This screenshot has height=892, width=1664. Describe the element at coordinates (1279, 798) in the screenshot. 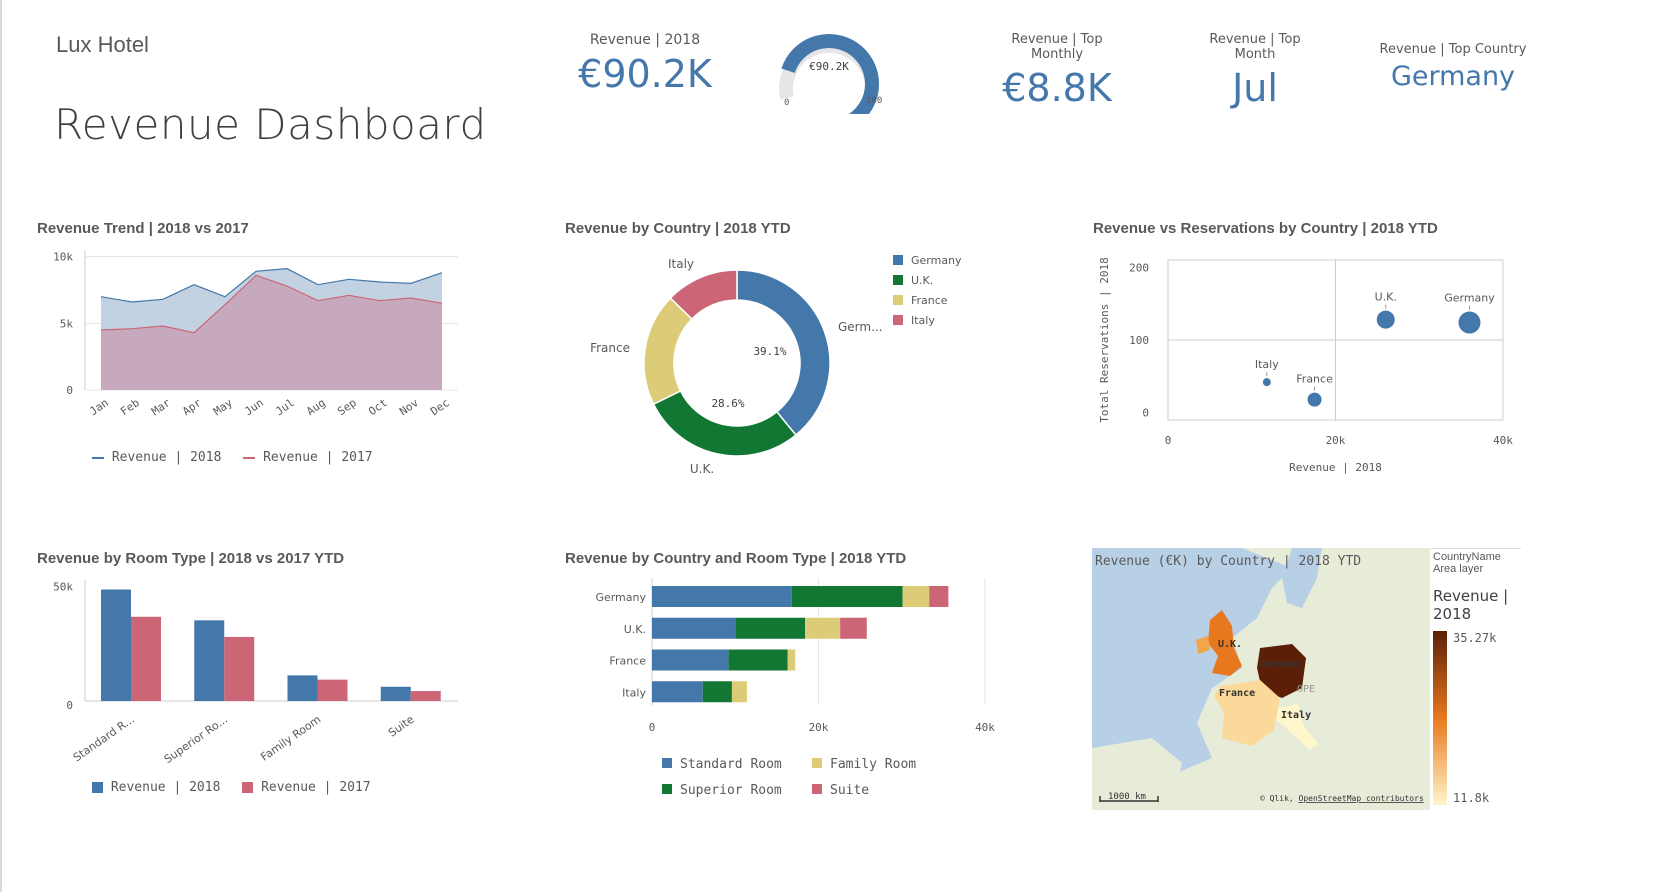

I see `map-attribution-text: © Qlik,` at that location.